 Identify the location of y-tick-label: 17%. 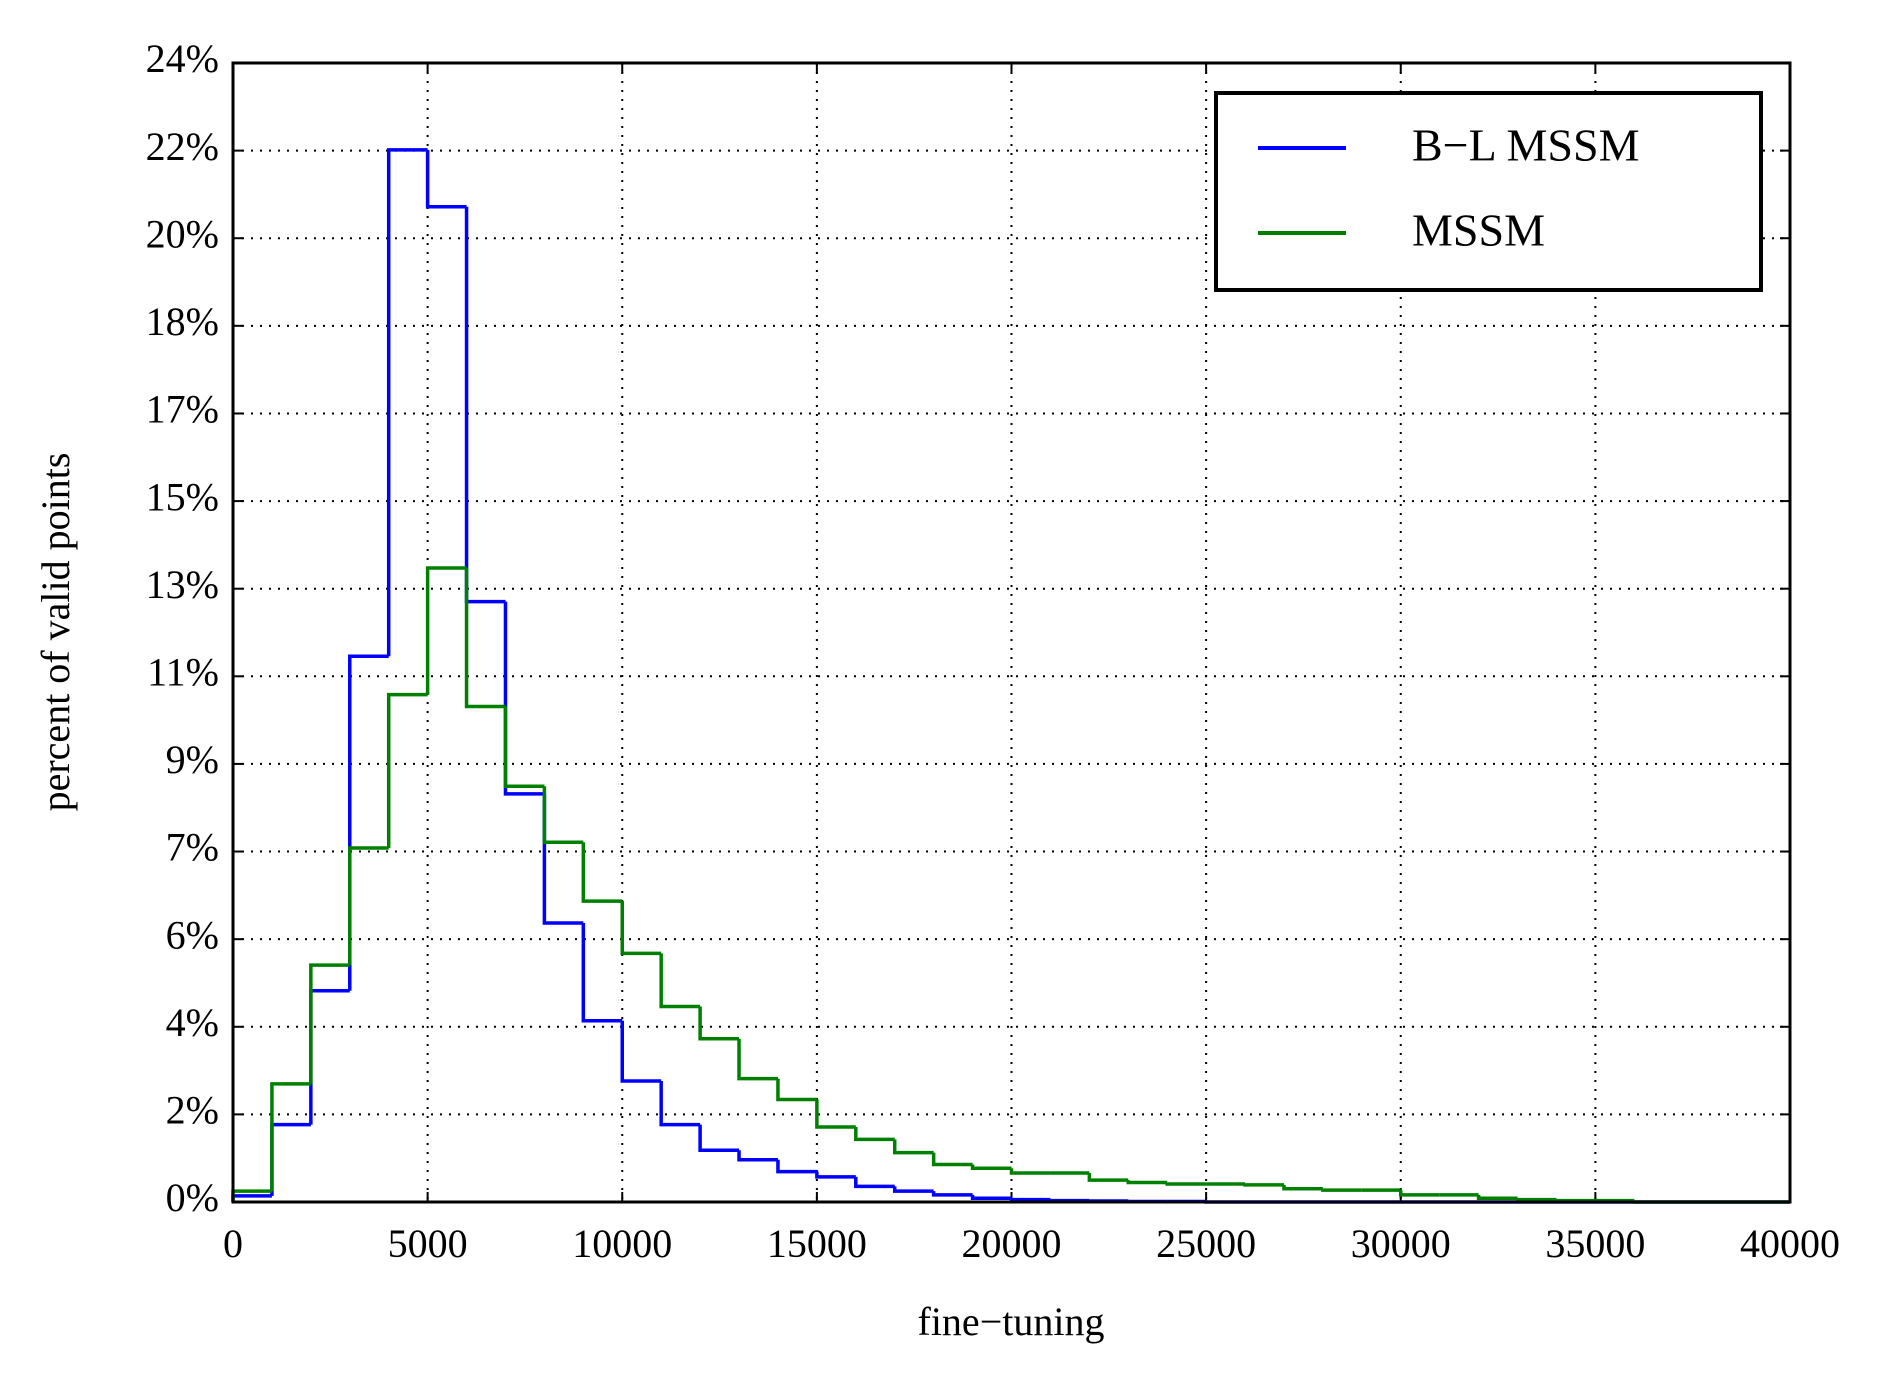
(182, 409).